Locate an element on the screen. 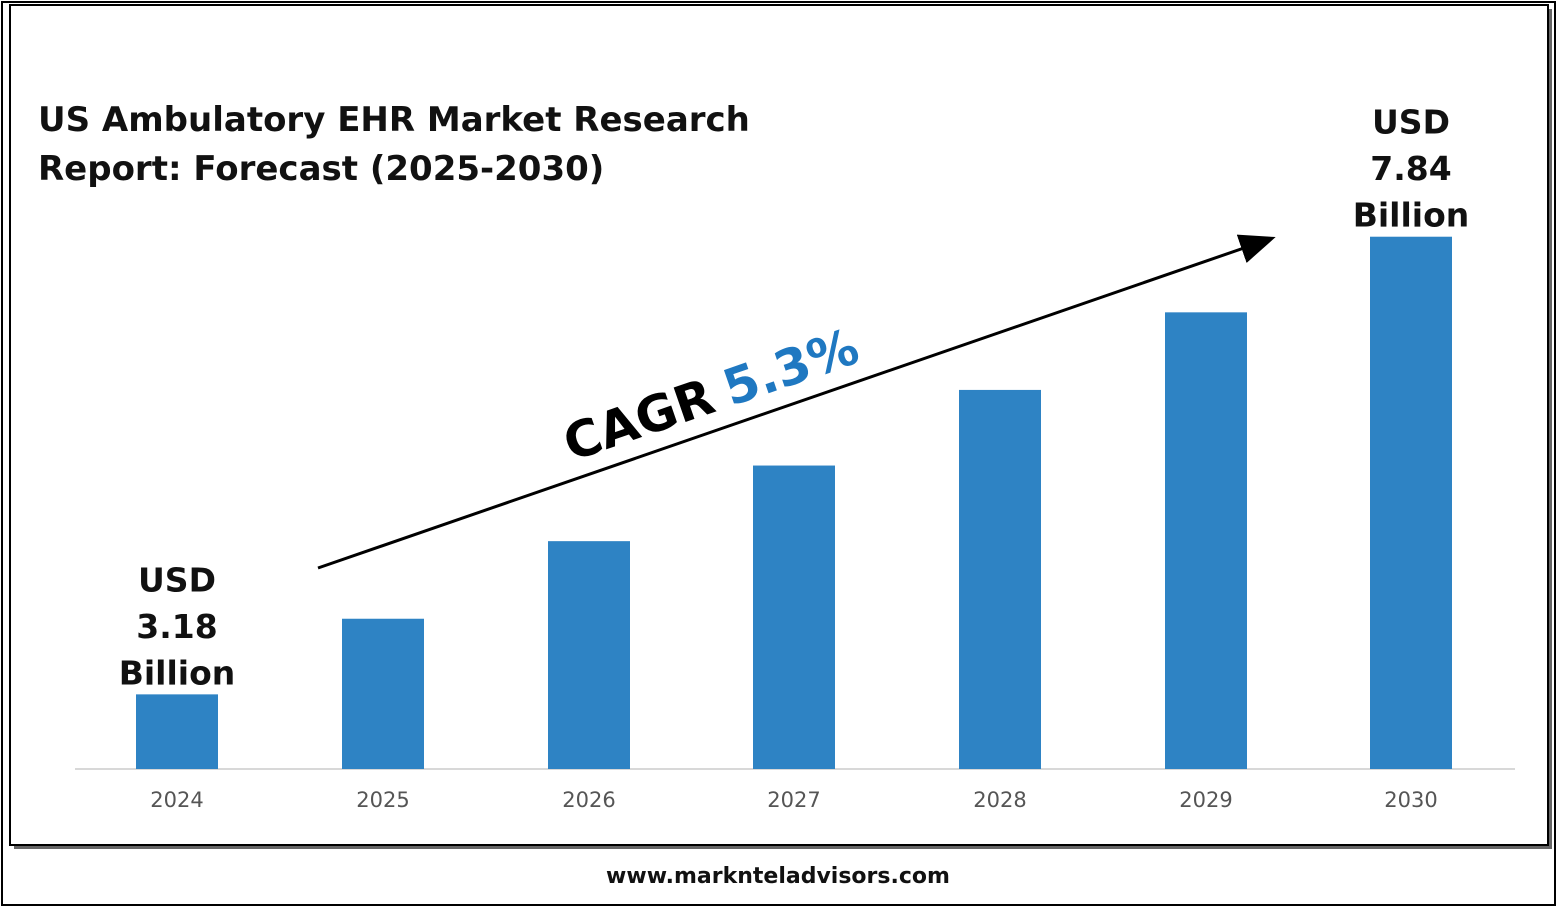 This screenshot has width=1557, height=907. value-label: USD 7.84 Billion is located at coordinates (1411, 168).